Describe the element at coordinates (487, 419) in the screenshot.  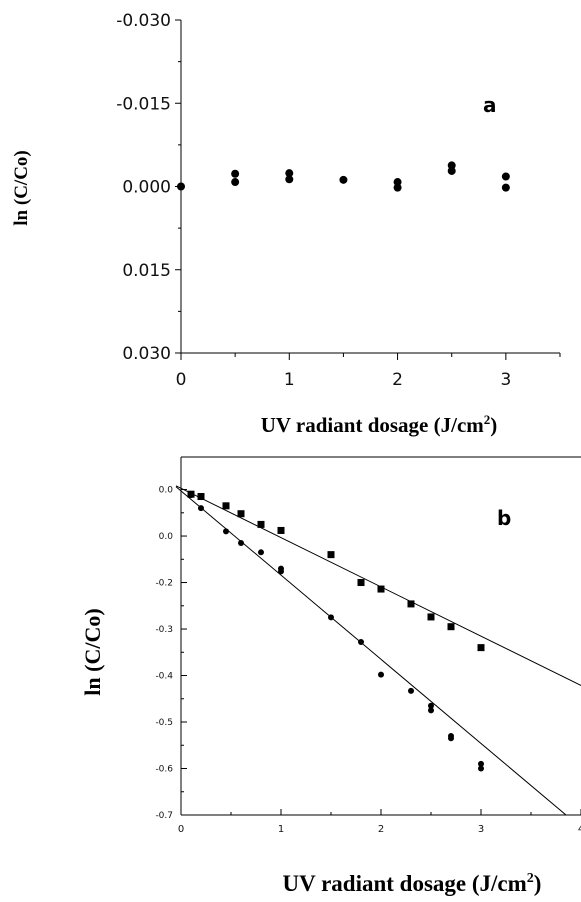
I see `panel-a-xlabel-sup: 2` at that location.